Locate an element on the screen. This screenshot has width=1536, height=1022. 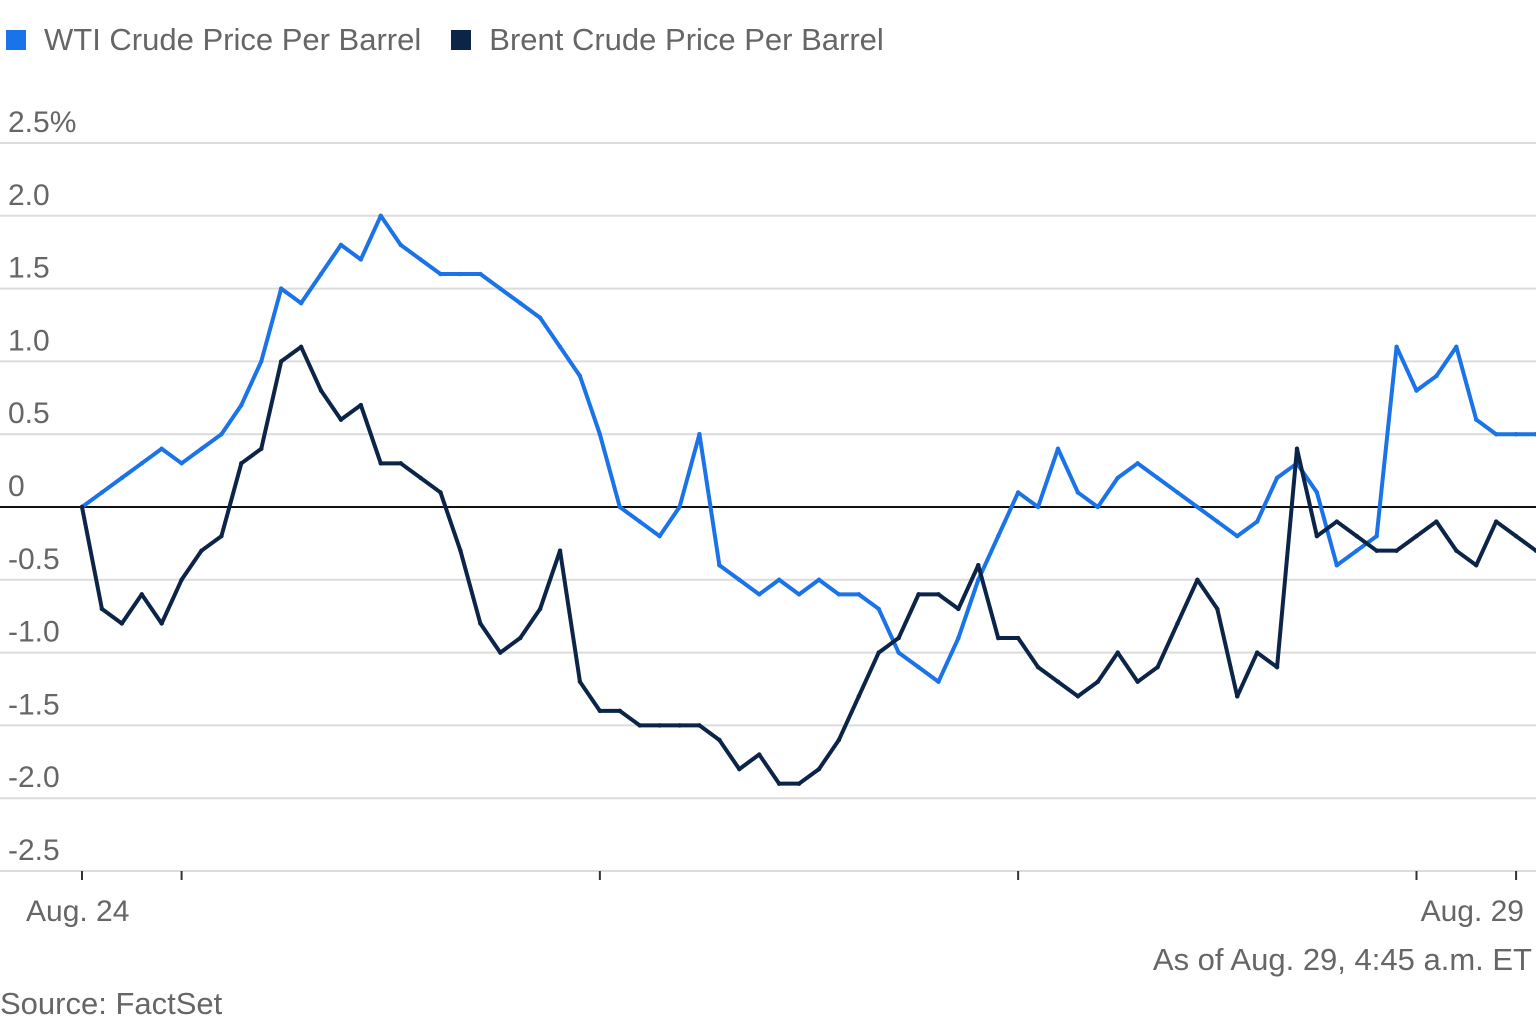
legend-item-wti: WTI Crude Price Per Barrel is located at coordinates (213, 40).